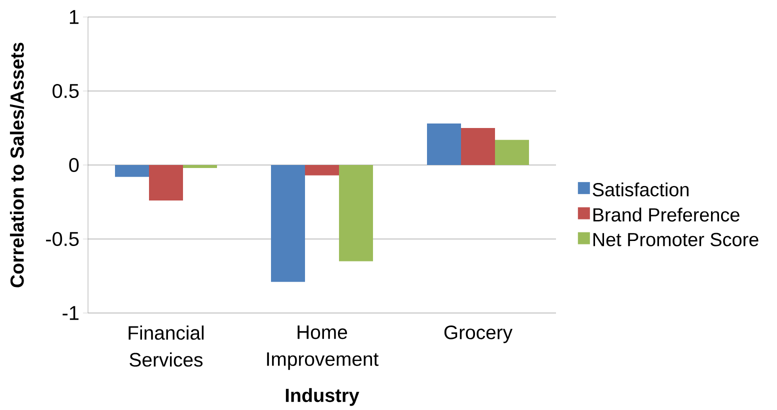 The height and width of the screenshot is (410, 777). I want to click on y-tick-label: -0.5, so click(62, 239).